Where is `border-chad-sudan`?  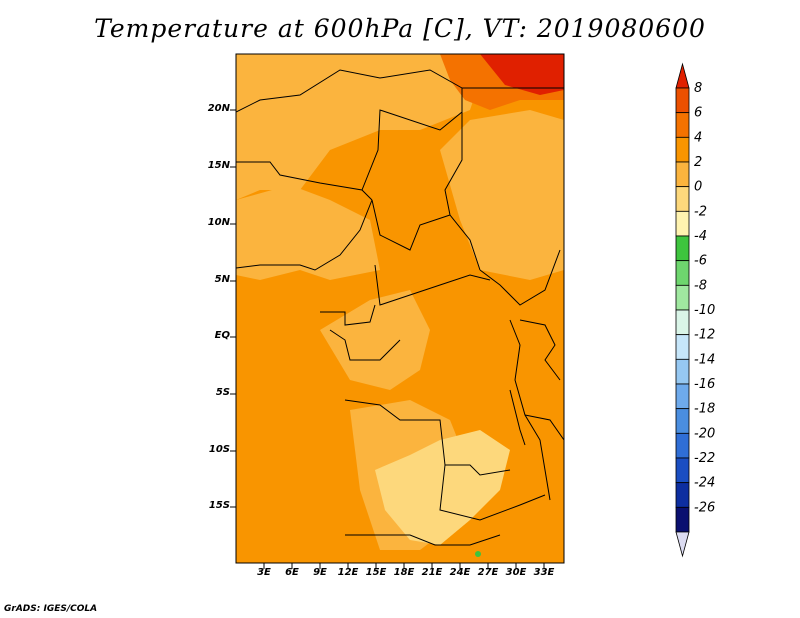
border-chad-sudan is located at coordinates (462, 191).